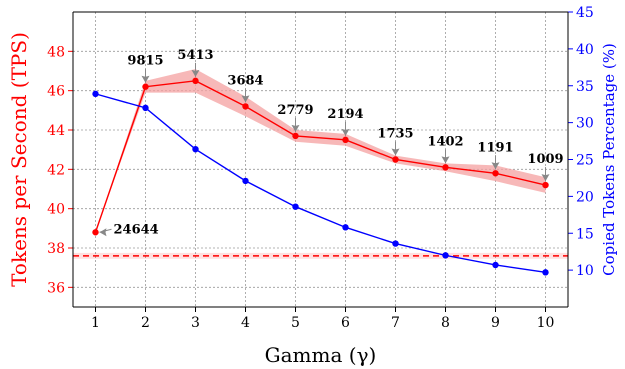 The width and height of the screenshot is (625, 369). I want to click on annotation-label: 1009, so click(545, 159).